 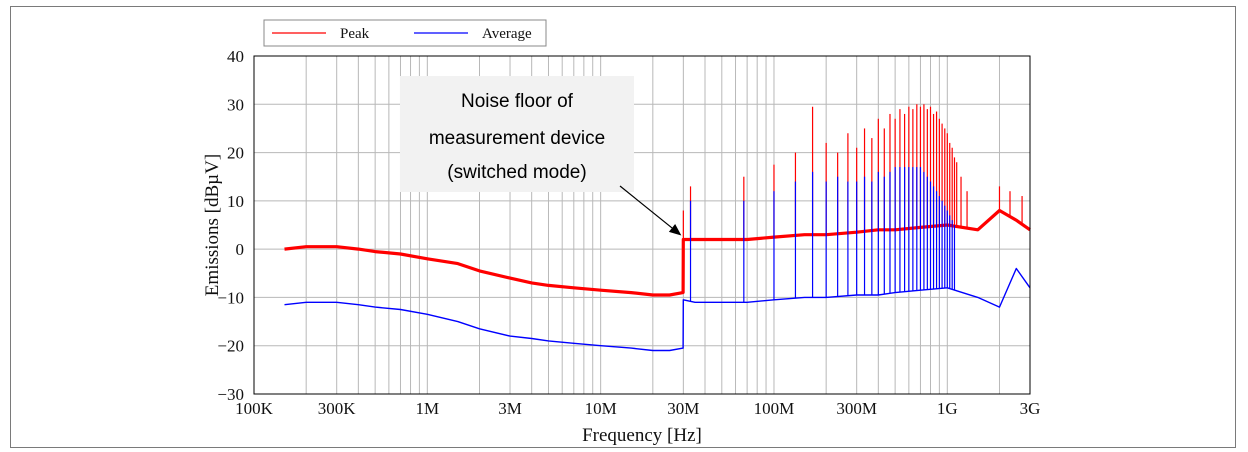 What do you see at coordinates (856, 408) in the screenshot?
I see `x-tick-label: 300M` at bounding box center [856, 408].